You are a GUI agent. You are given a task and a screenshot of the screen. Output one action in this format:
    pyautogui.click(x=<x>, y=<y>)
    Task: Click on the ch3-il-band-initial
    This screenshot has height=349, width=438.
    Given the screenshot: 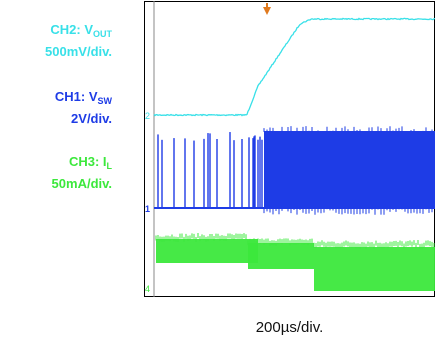 What is the action you would take?
    pyautogui.click(x=207, y=251)
    